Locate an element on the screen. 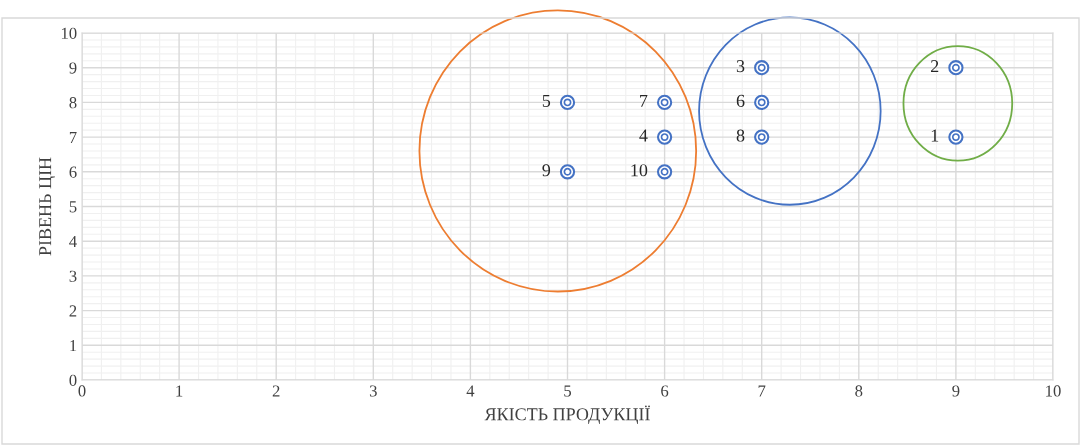  y-tick-label: 0 is located at coordinates (73, 380).